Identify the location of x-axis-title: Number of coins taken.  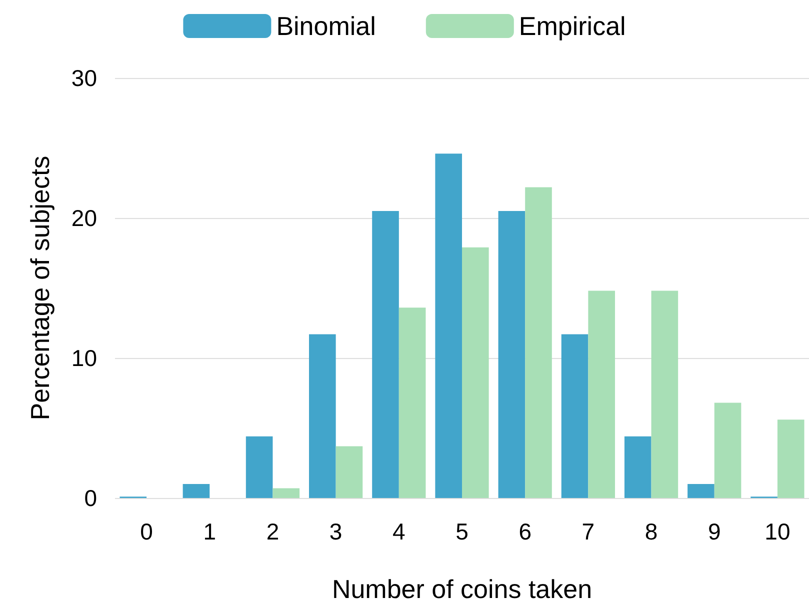
(462, 589).